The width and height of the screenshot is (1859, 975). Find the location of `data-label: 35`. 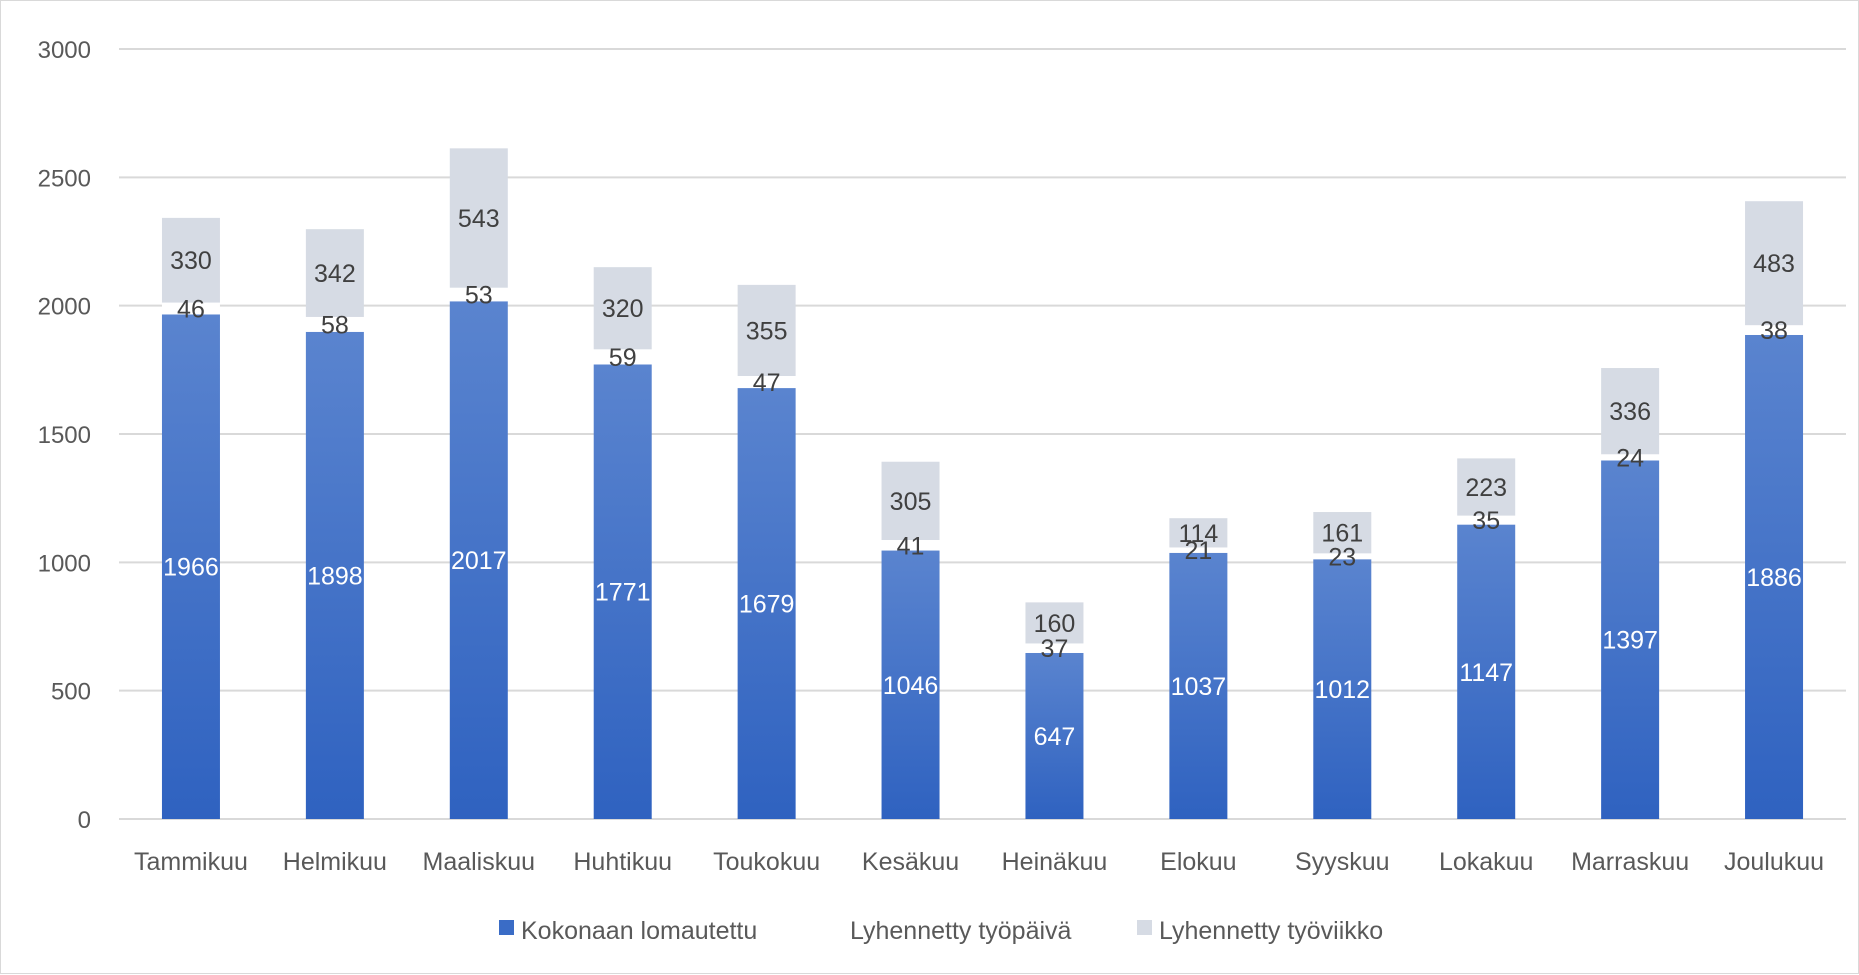

data-label: 35 is located at coordinates (1486, 521).